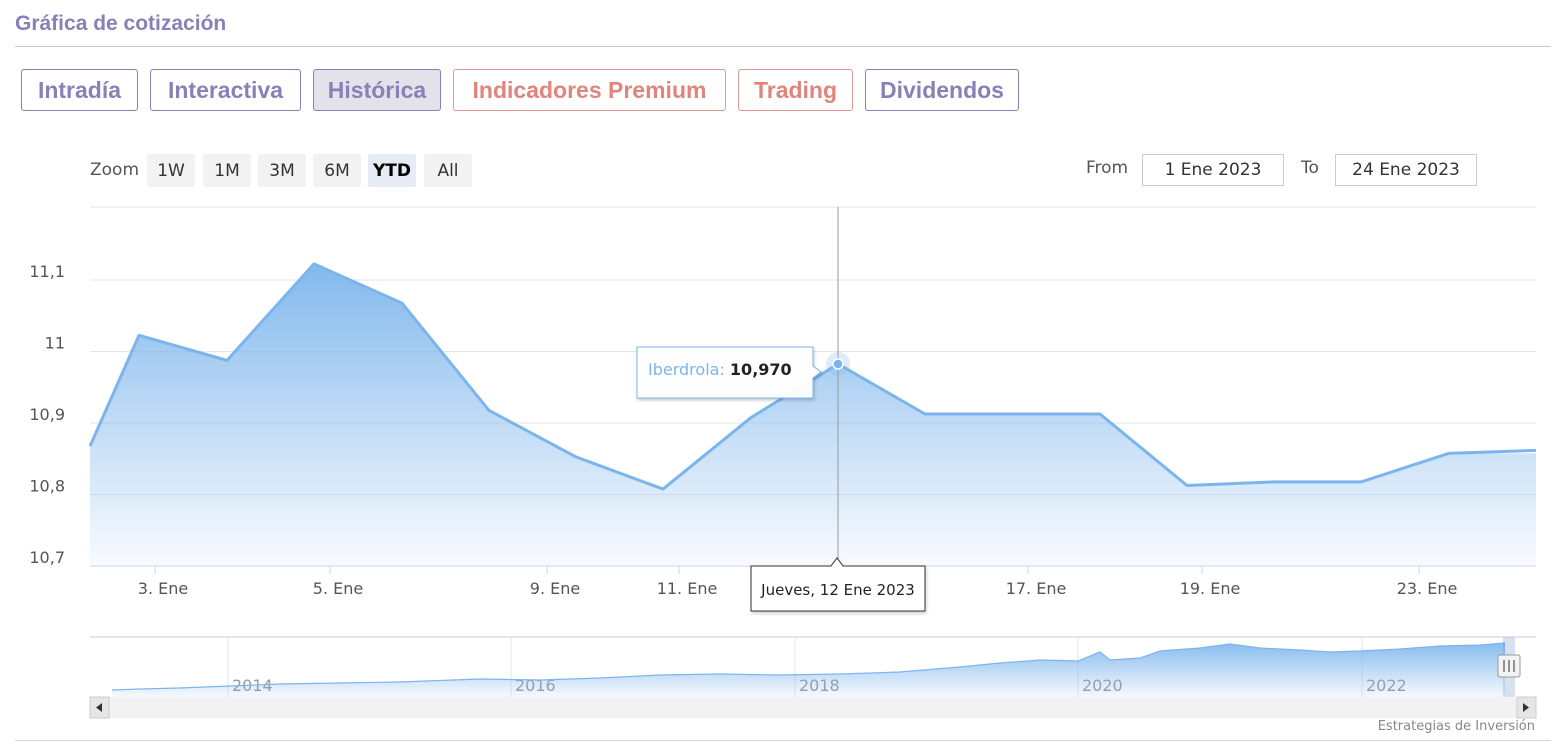 This screenshot has width=1565, height=749. Describe the element at coordinates (227, 170) in the screenshot. I see `zoom-1m-button: 1M` at that location.